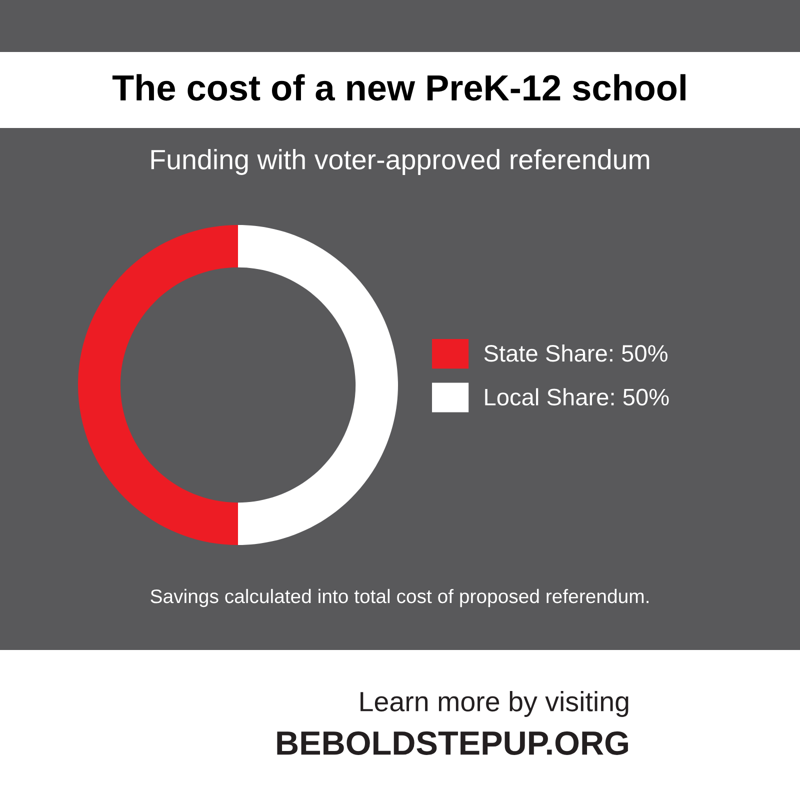 This screenshot has width=800, height=800. I want to click on legend-label: Local Share: 50%, so click(577, 397).